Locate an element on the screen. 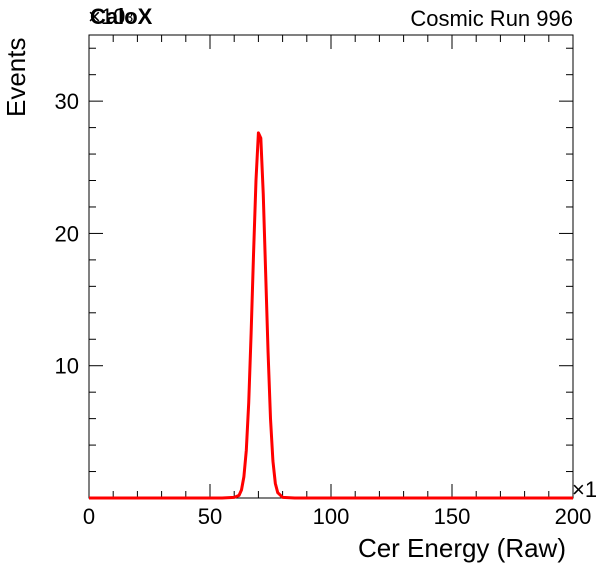 The width and height of the screenshot is (596, 572). experiment-tag: CaloX is located at coordinates (121, 16).